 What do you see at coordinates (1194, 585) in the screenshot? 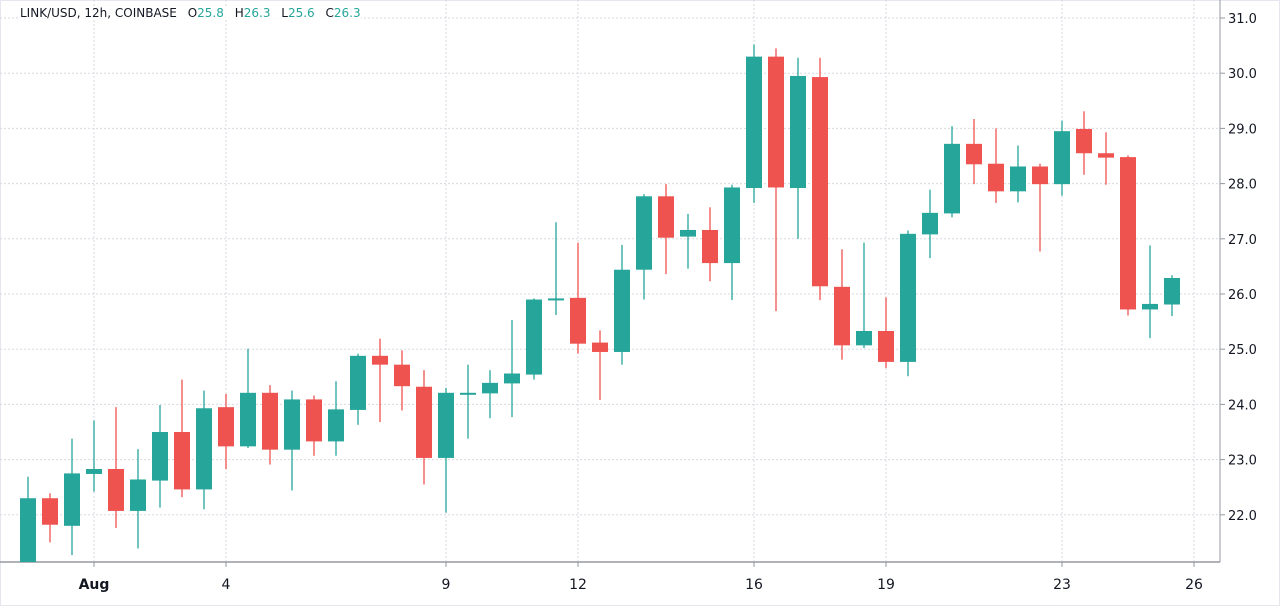
I see `x-tick-label: 26` at bounding box center [1194, 585].